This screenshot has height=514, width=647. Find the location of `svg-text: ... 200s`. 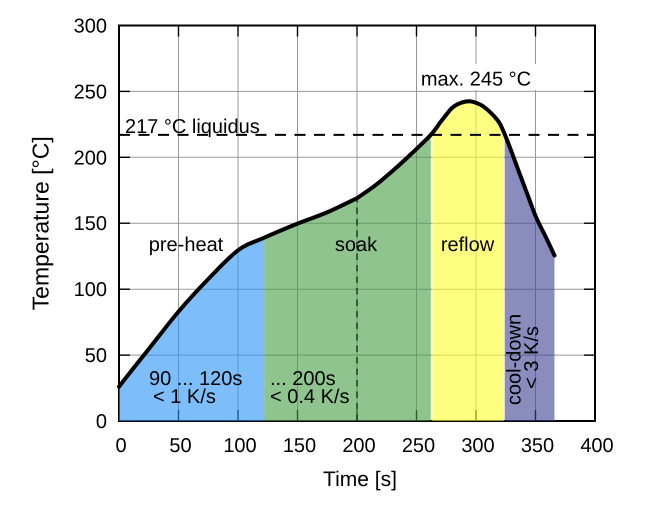

svg-text: ... 200s is located at coordinates (303, 379).